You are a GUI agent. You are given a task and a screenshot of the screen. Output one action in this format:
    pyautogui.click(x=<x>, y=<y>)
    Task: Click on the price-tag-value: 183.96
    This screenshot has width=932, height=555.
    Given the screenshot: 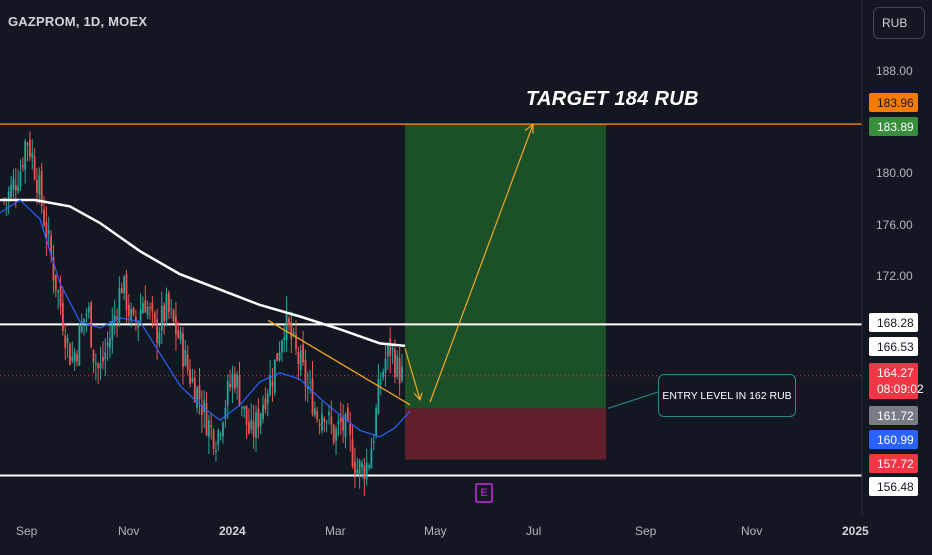 What is the action you would take?
    pyautogui.click(x=895, y=102)
    